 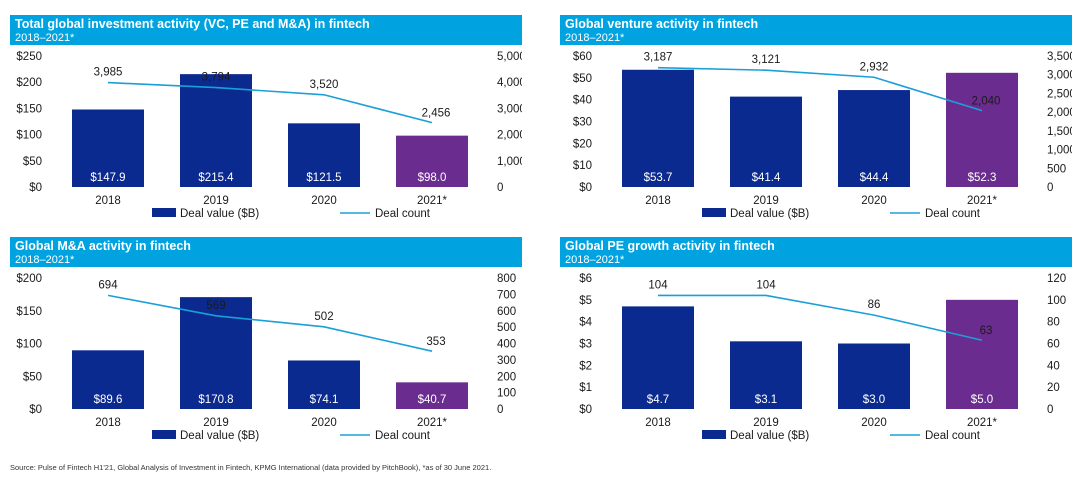 I want to click on bar-value-label: $44.4, so click(x=874, y=178).